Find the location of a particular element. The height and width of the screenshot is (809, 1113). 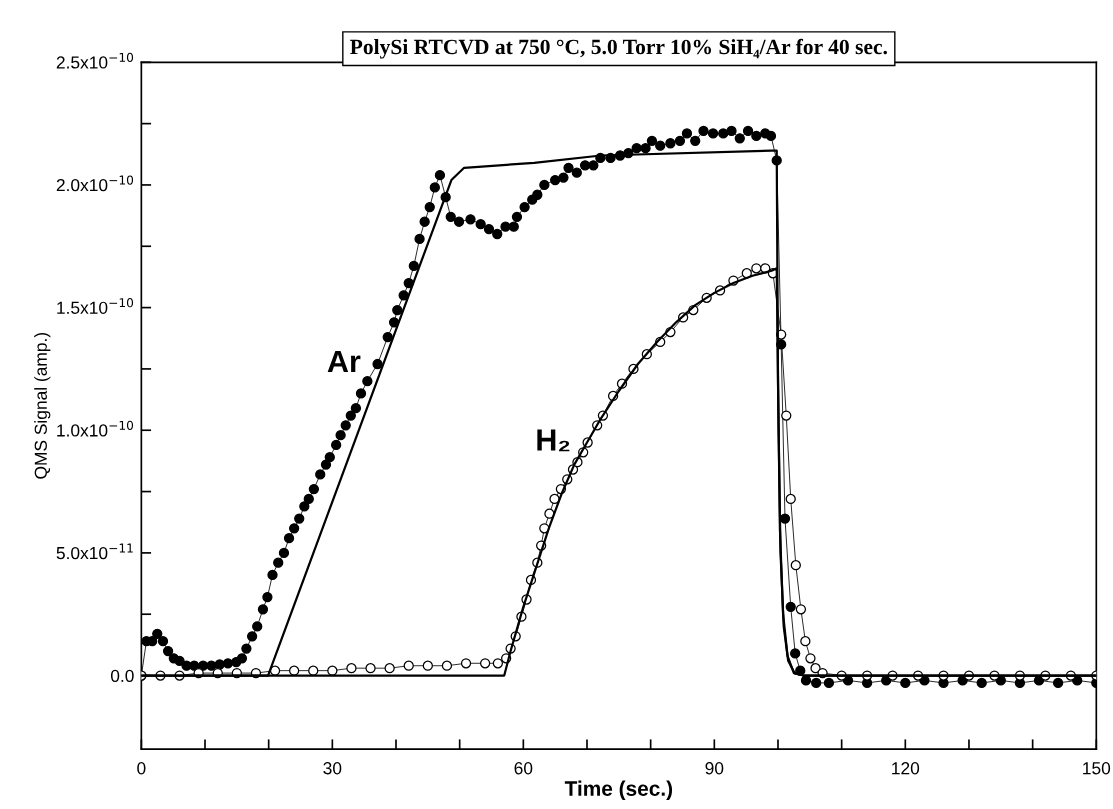

x-tick-label: 150 is located at coordinates (1097, 768).